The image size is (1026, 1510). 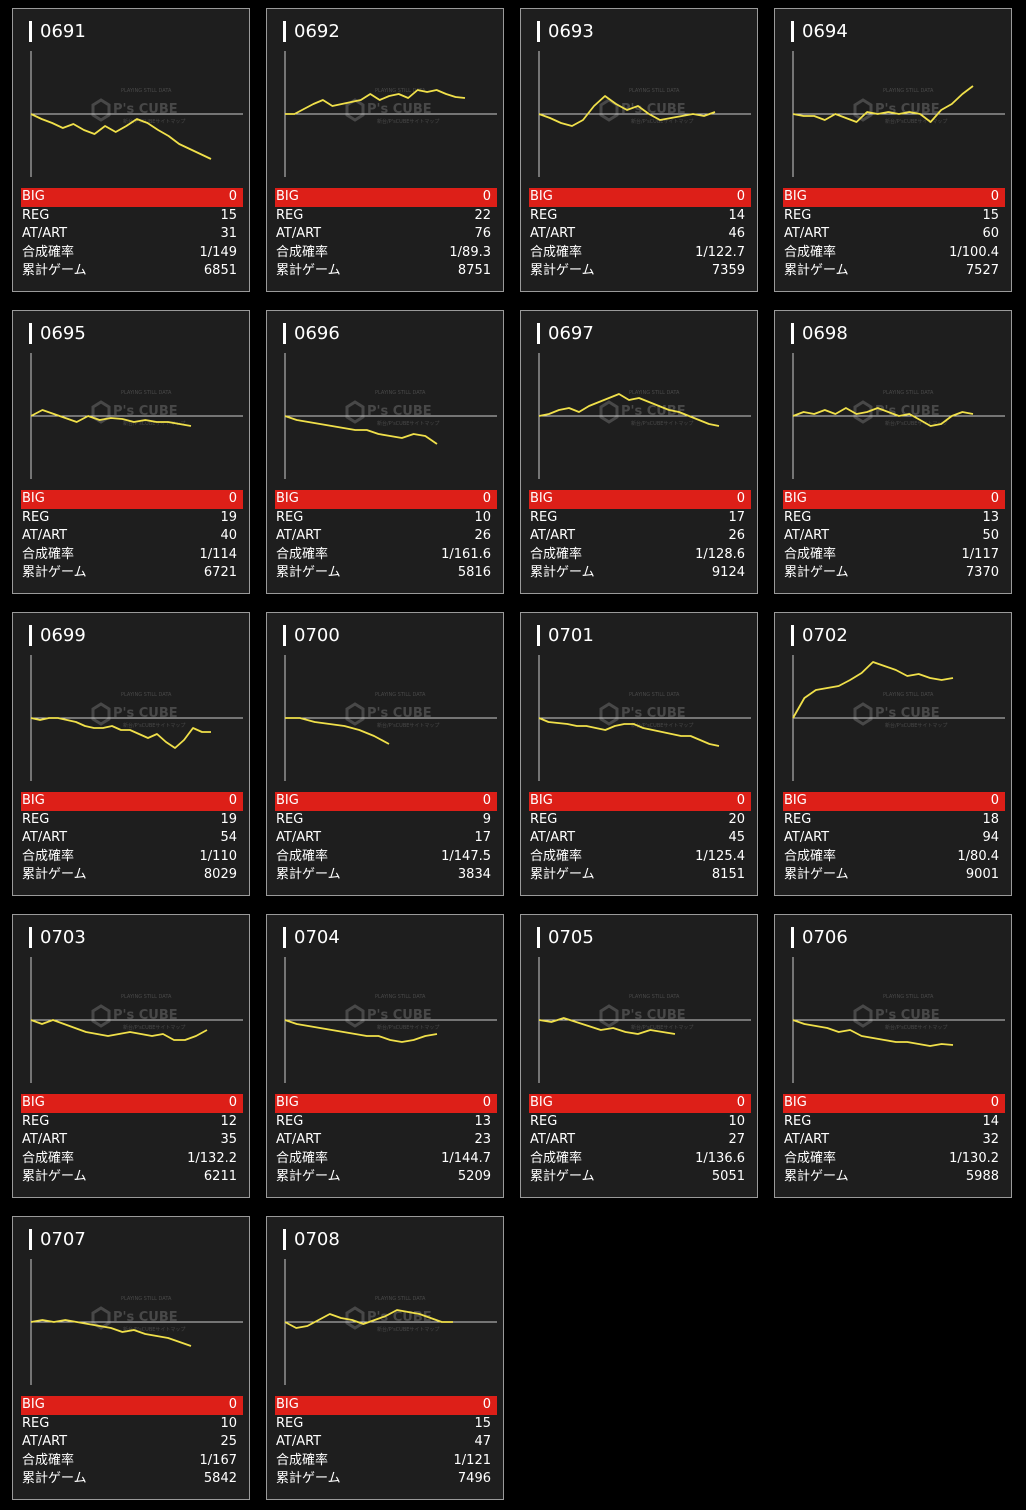 I want to click on reg-value: 19, so click(x=228, y=819).